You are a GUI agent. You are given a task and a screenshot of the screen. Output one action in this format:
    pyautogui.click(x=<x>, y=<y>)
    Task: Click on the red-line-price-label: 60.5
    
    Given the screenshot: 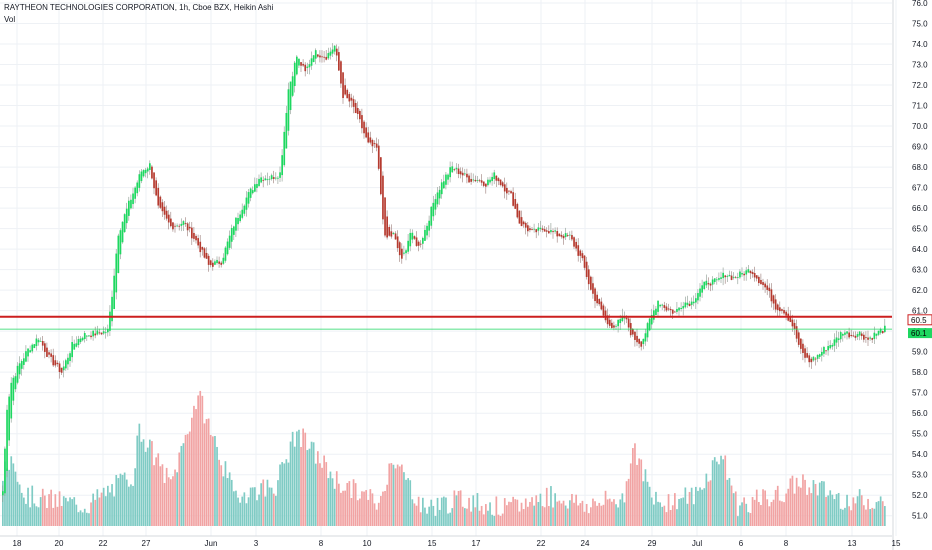 What is the action you would take?
    pyautogui.click(x=919, y=320)
    